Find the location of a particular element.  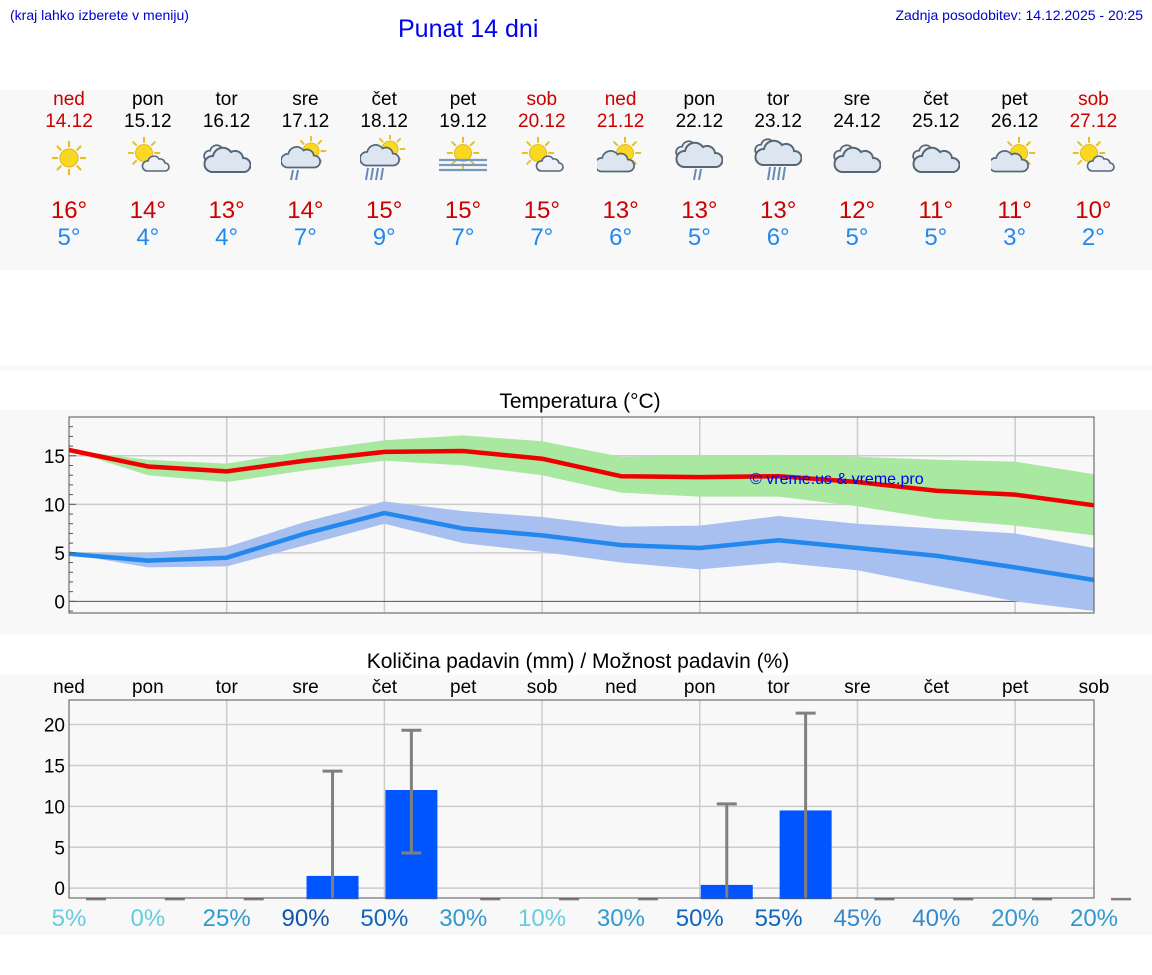

min-temperature: 2° is located at coordinates (1093, 237).